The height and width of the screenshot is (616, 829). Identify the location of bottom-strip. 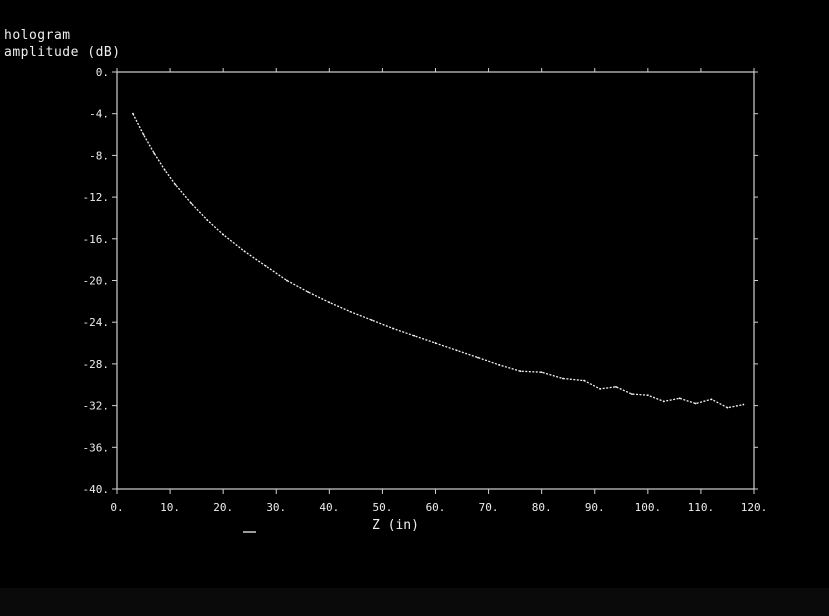
(414, 602).